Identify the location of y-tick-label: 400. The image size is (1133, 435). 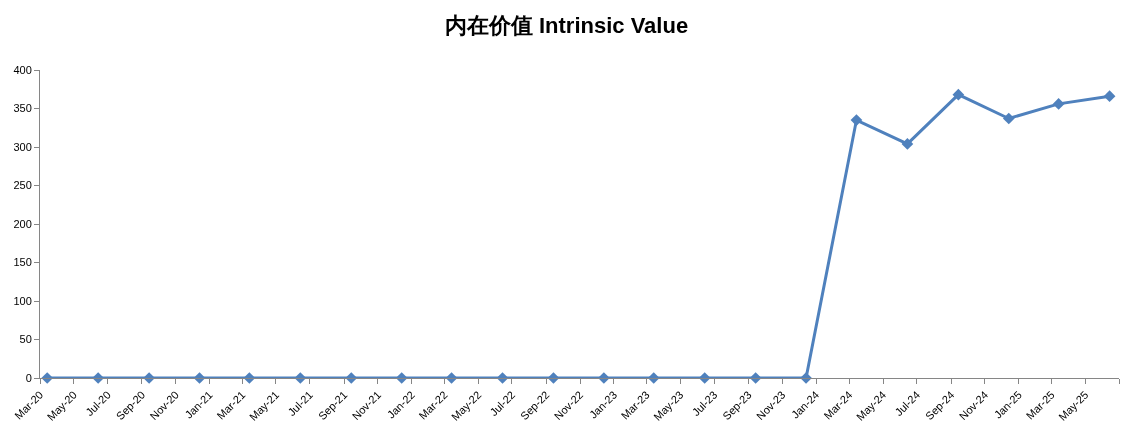
(22, 69).